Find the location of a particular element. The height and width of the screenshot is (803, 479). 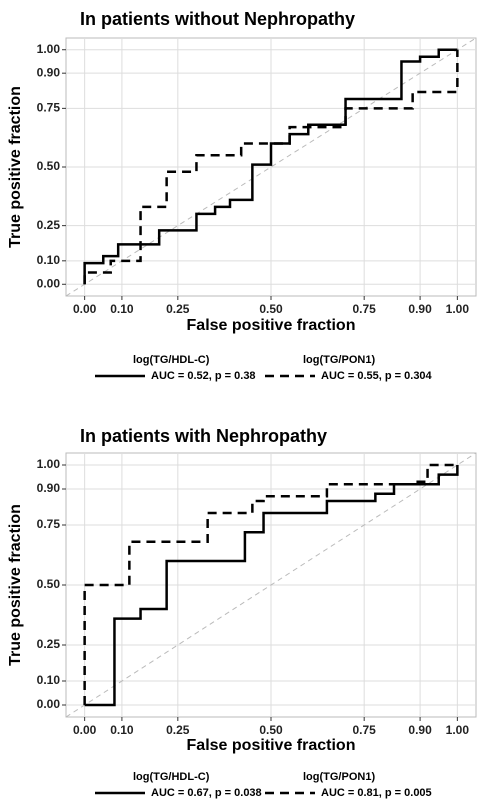

legend-note: AUC = 0.67, p = 0.038 is located at coordinates (206, 793).